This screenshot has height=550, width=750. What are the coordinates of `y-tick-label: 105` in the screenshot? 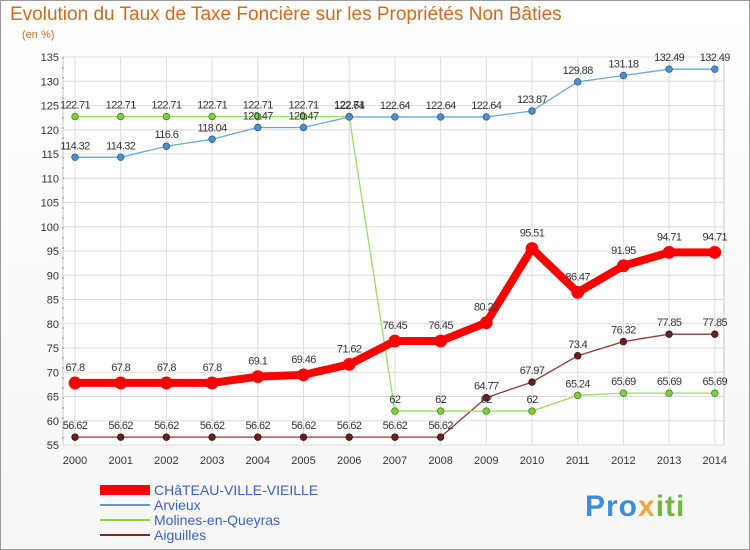 It's located at (50, 204).